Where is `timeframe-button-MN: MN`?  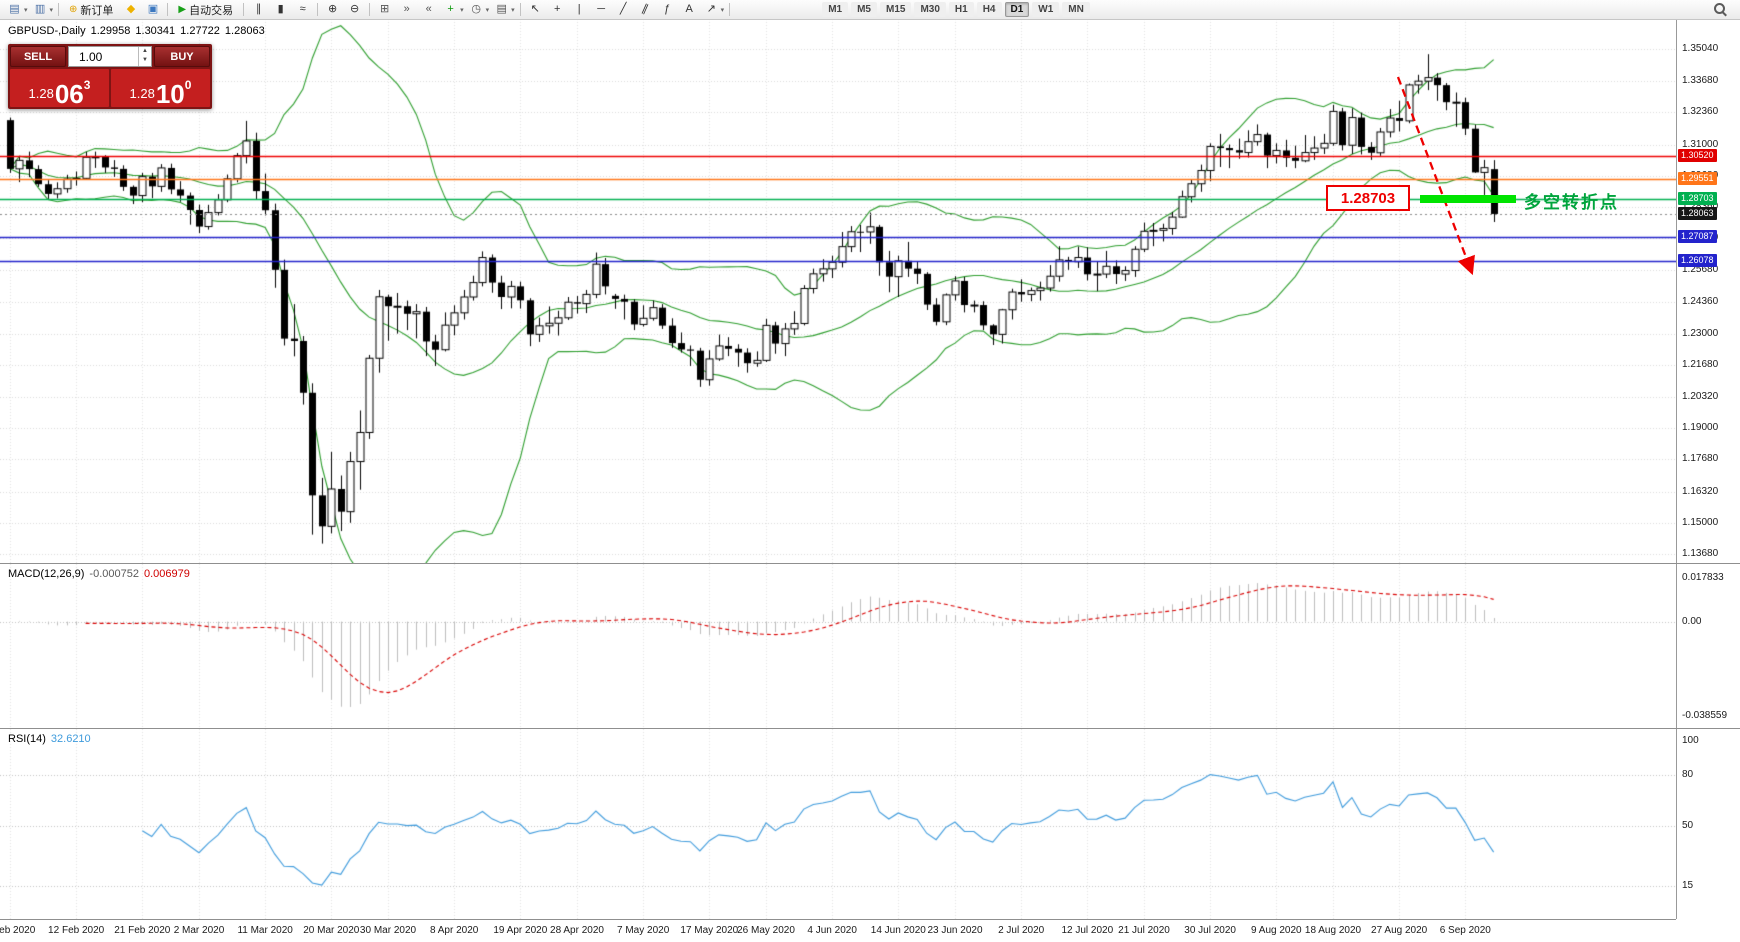
timeframe-button-MN: MN is located at coordinates (1076, 9).